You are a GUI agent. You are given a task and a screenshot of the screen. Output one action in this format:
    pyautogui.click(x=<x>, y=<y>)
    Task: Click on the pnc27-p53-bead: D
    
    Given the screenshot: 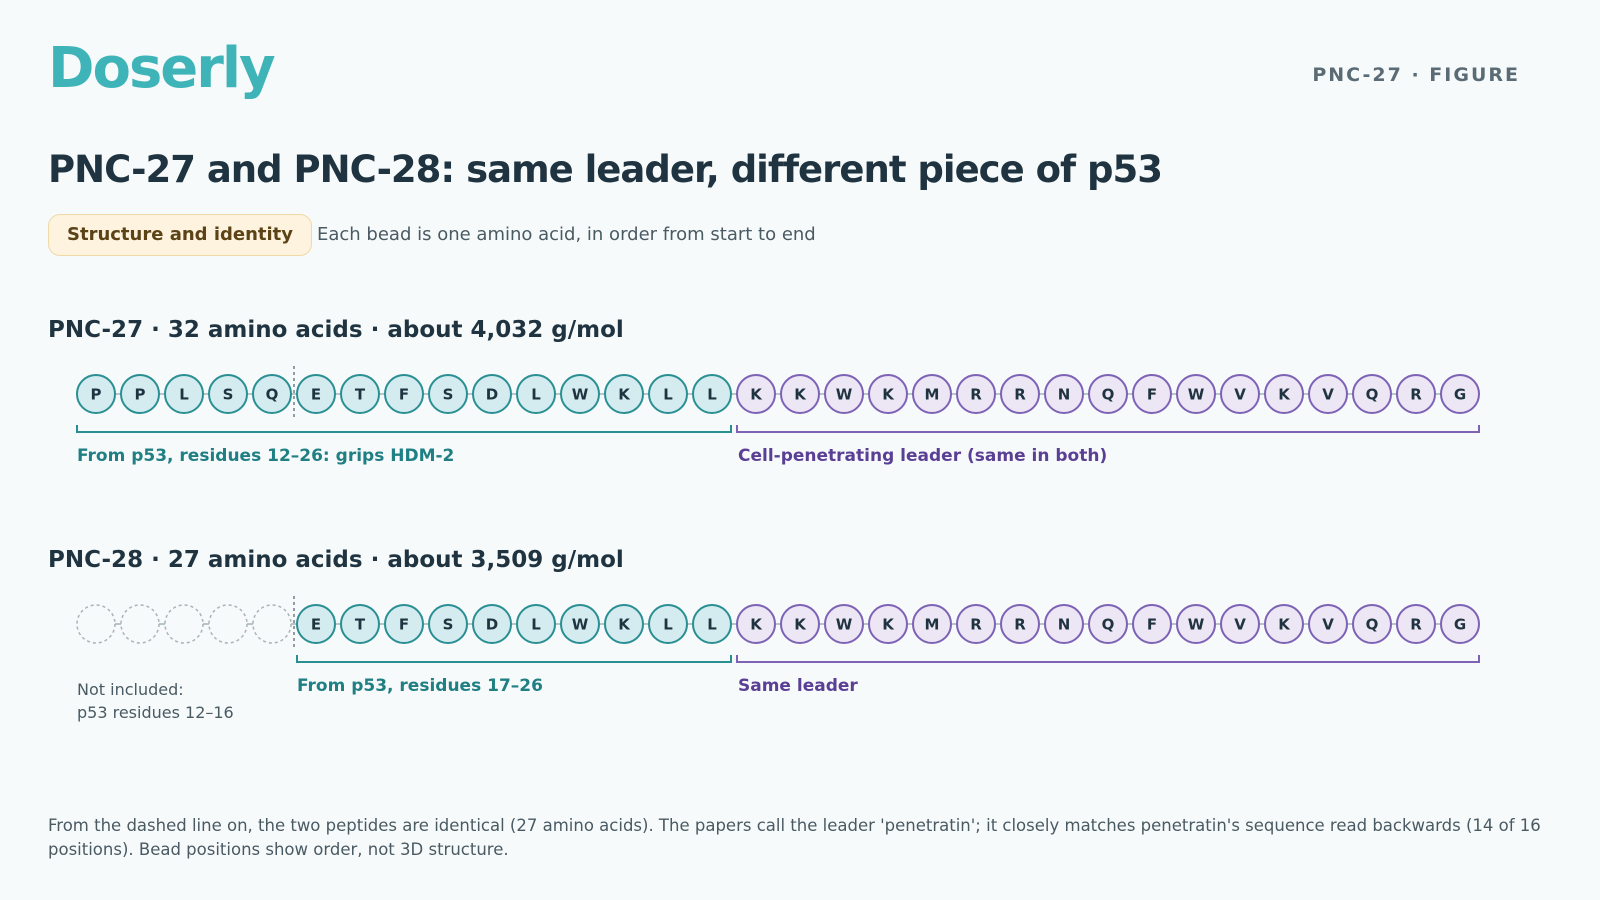 What is the action you would take?
    pyautogui.click(x=492, y=394)
    